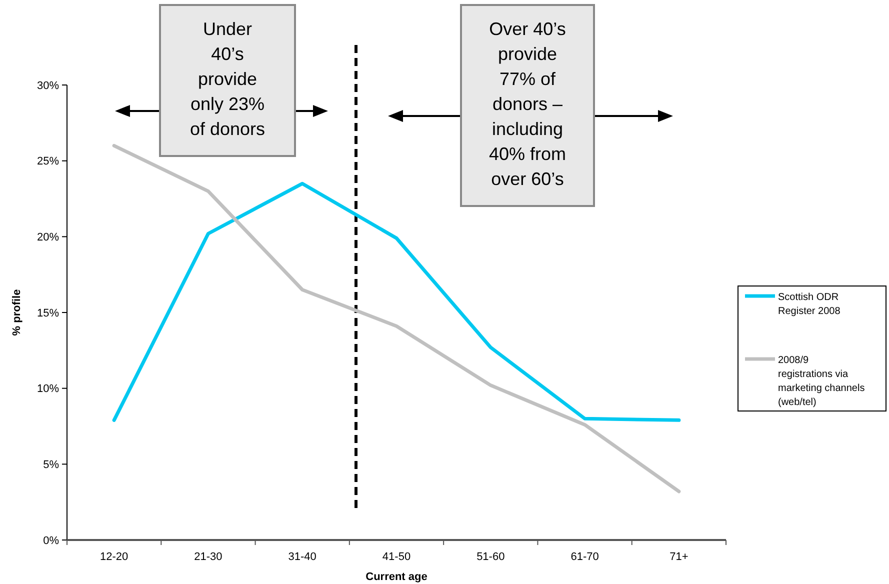  Describe the element at coordinates (17, 312) in the screenshot. I see `y-axis-title: % profile` at that location.